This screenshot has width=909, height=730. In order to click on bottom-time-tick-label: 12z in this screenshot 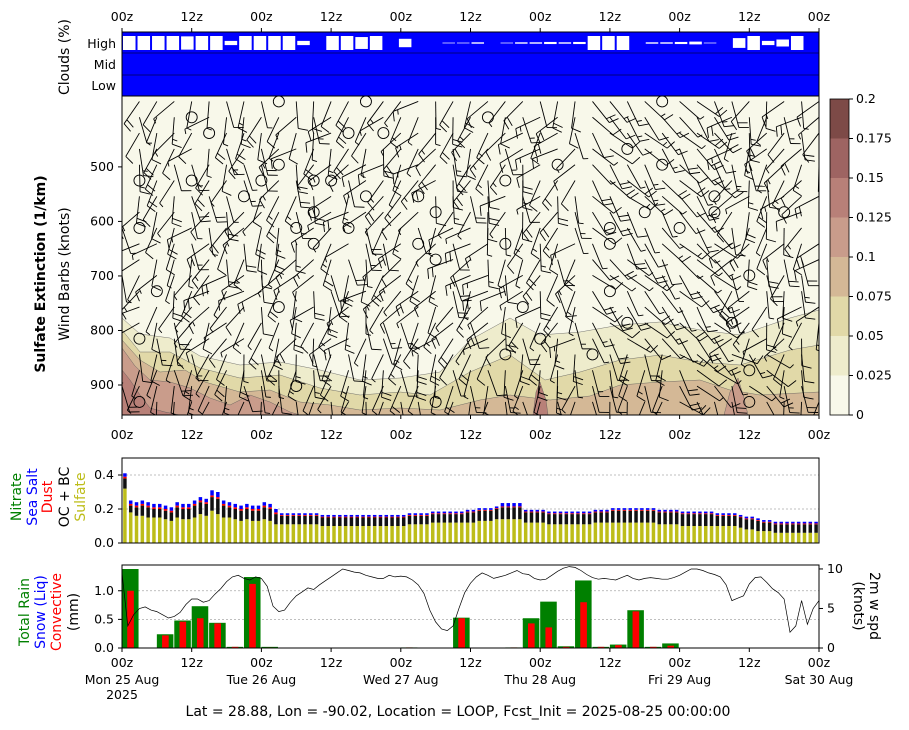, I will do `click(331, 662)`.